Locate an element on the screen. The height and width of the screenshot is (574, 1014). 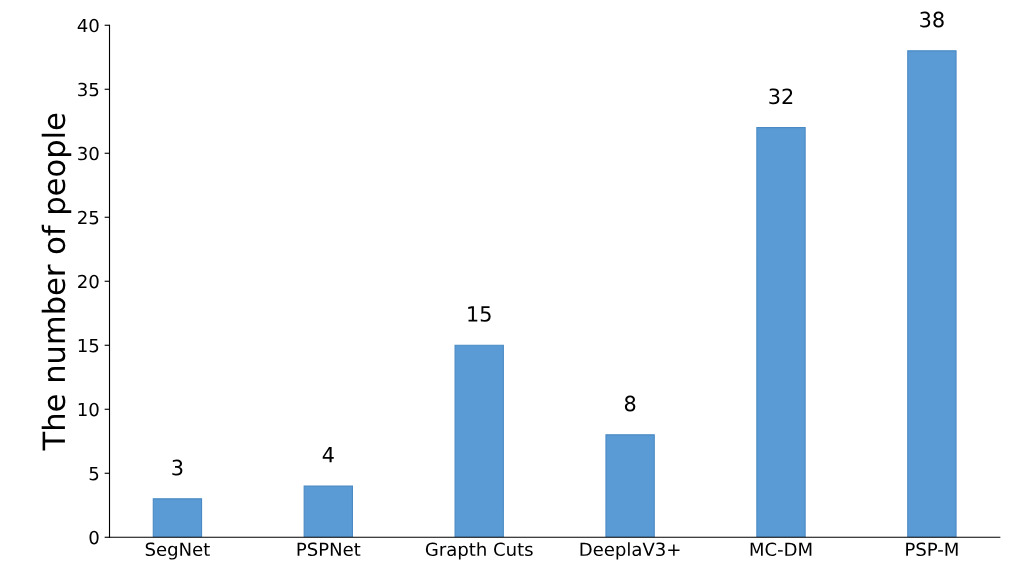
x-tick-label: SegNet is located at coordinates (177, 551).